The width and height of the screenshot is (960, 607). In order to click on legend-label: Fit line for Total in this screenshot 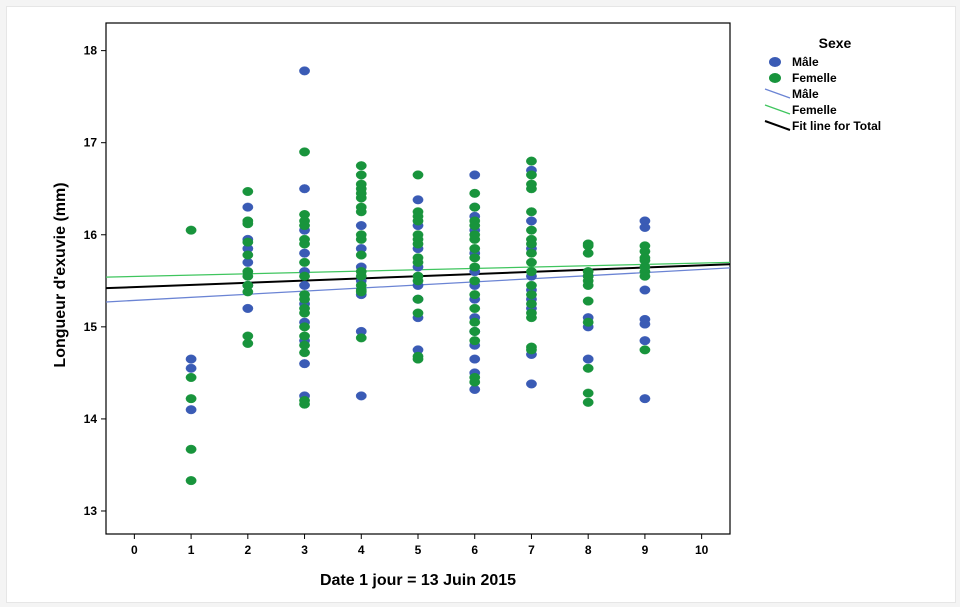, I will do `click(836, 126)`.